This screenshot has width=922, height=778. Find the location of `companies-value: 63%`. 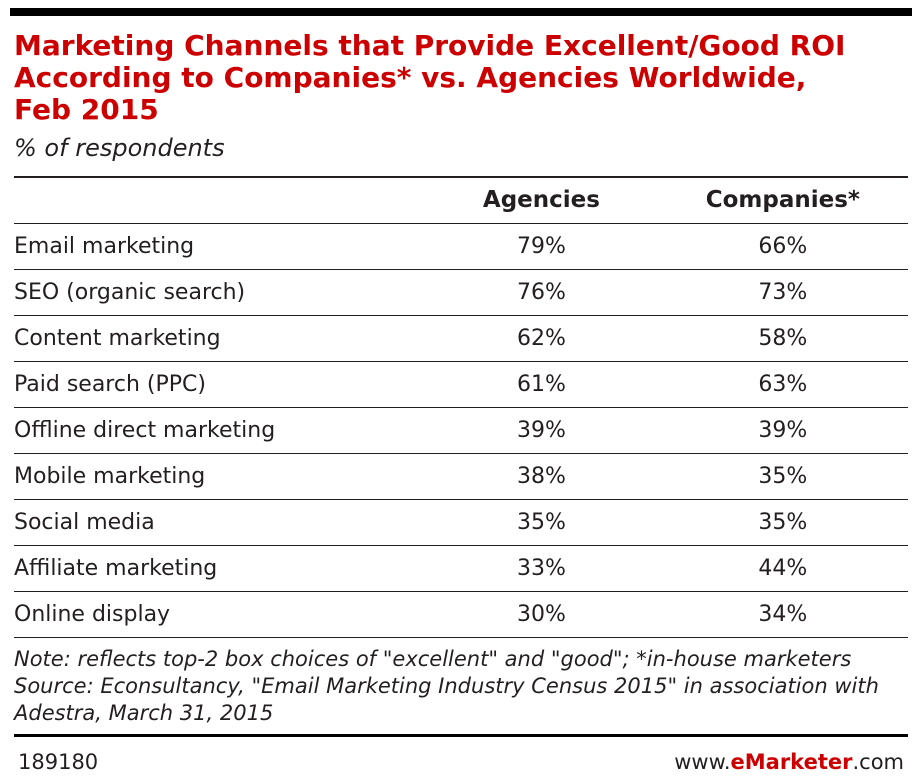

companies-value: 63% is located at coordinates (782, 384).